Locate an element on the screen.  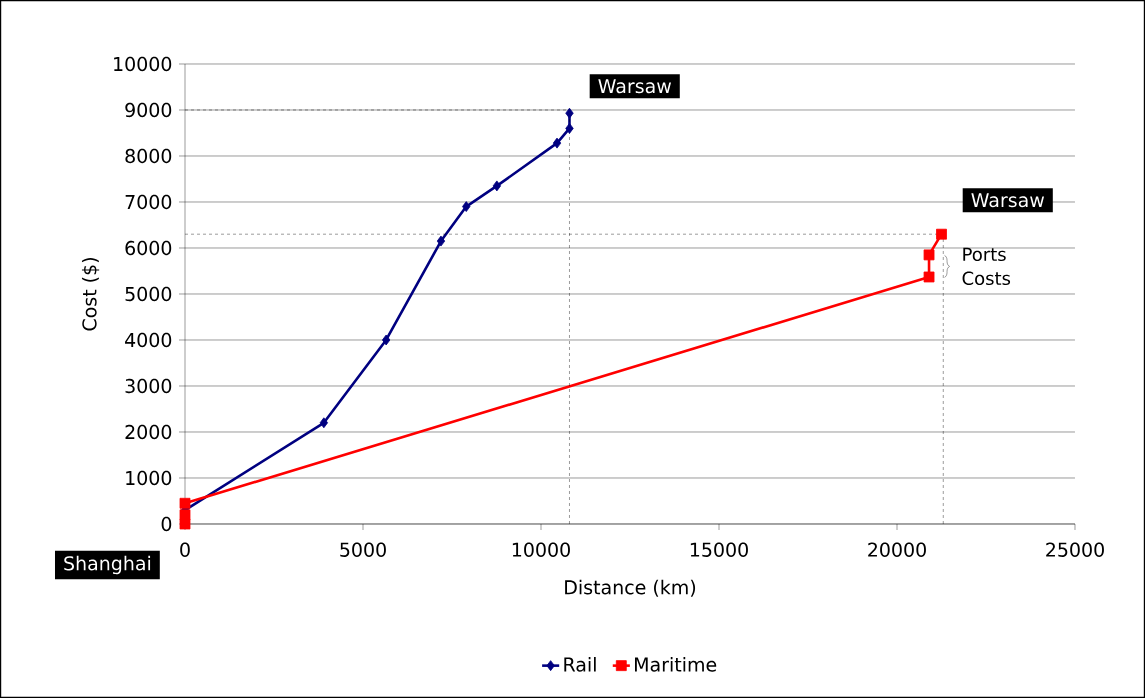
legend-label: Rail is located at coordinates (580, 664).